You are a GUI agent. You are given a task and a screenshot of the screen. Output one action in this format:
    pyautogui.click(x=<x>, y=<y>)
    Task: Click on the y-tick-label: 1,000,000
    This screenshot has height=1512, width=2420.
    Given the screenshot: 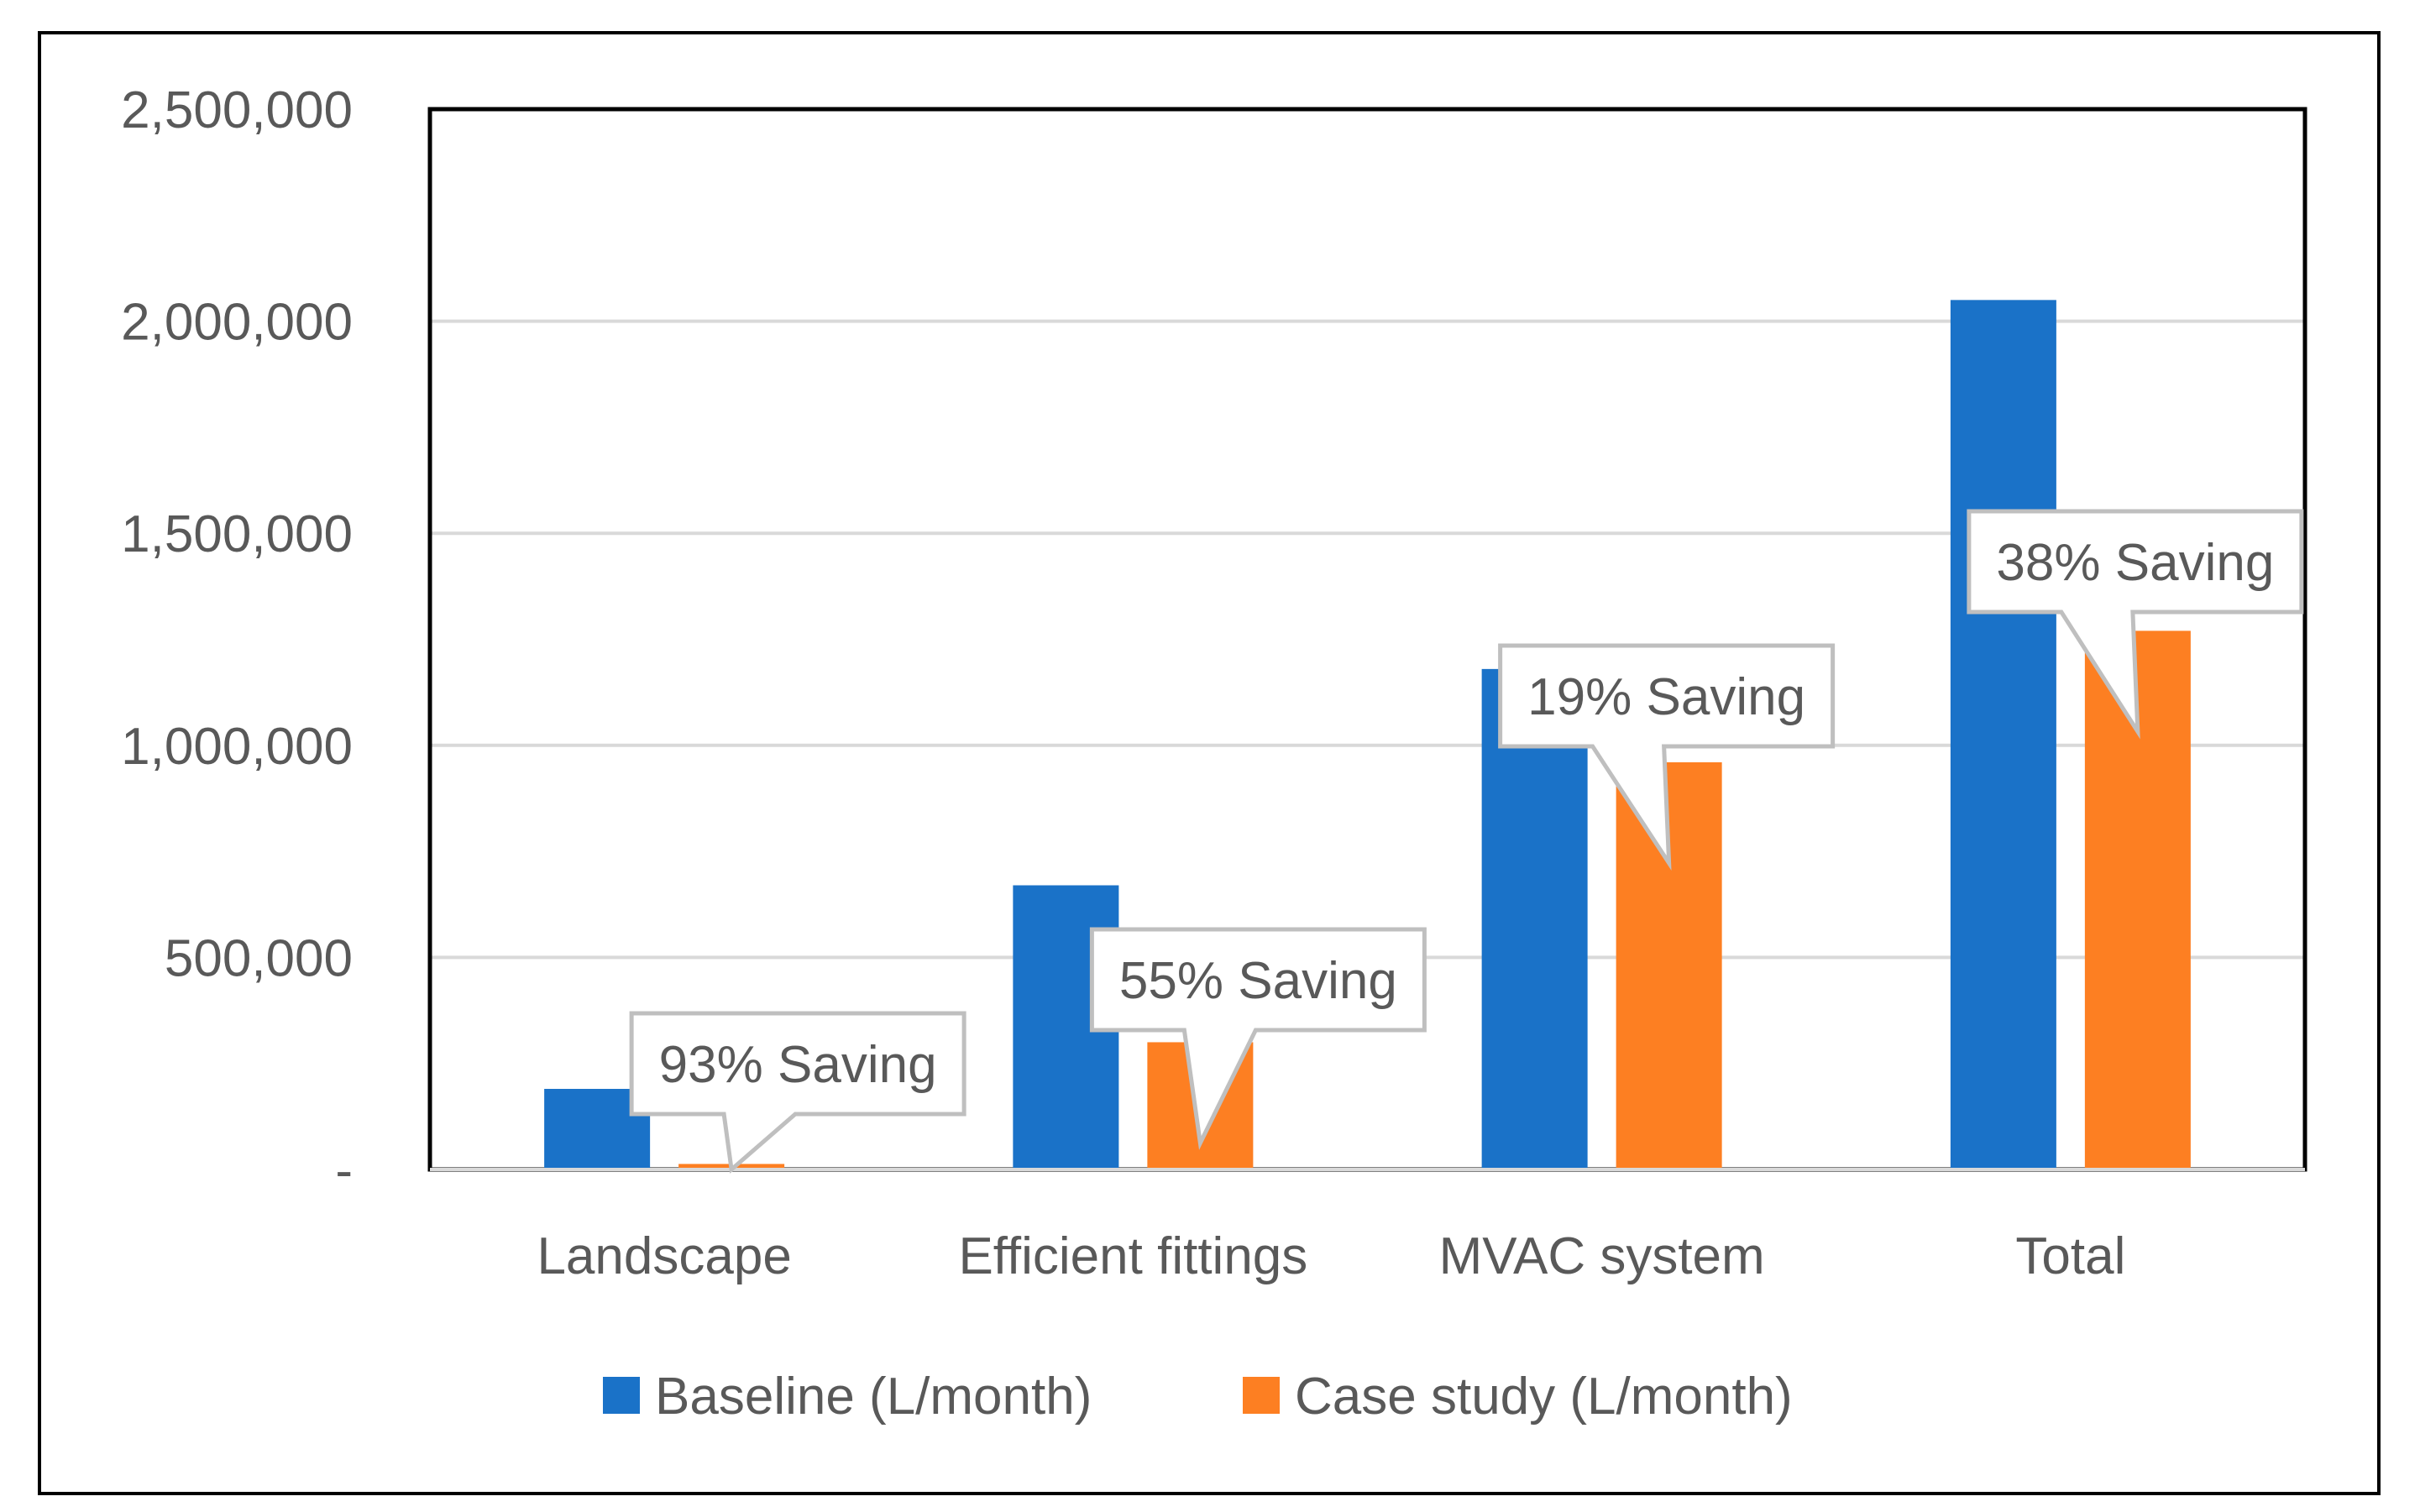 What is the action you would take?
    pyautogui.click(x=237, y=747)
    